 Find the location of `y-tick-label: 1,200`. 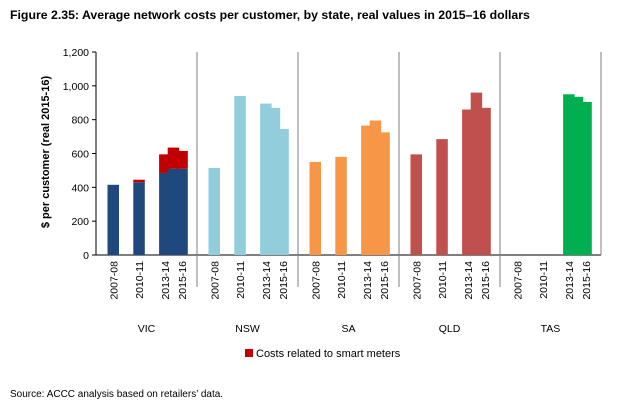

y-tick-label: 1,200 is located at coordinates (76, 53).